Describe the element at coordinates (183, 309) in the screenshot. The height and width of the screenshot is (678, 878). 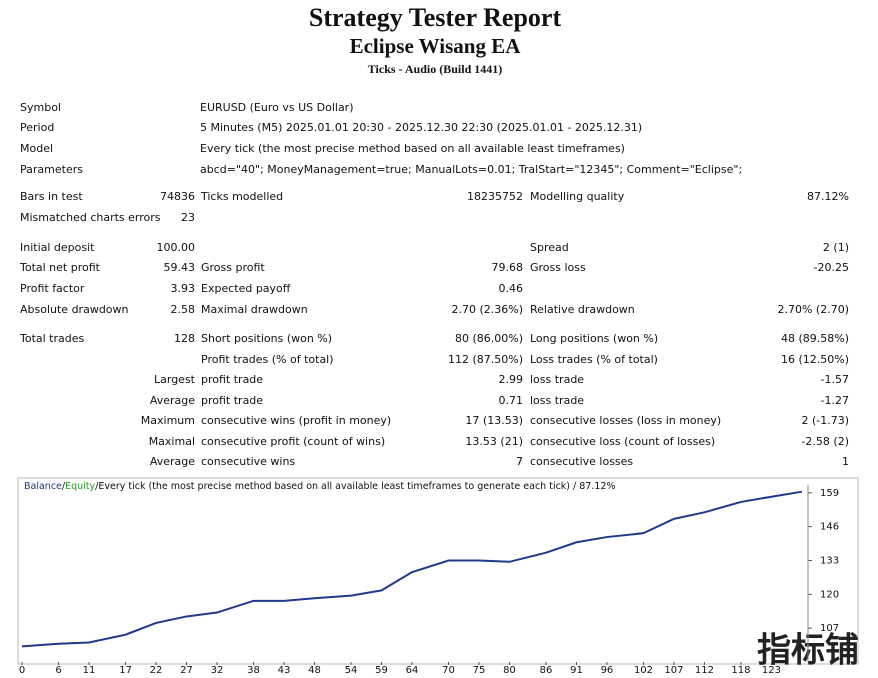
I see `stat-value: 2.58` at that location.